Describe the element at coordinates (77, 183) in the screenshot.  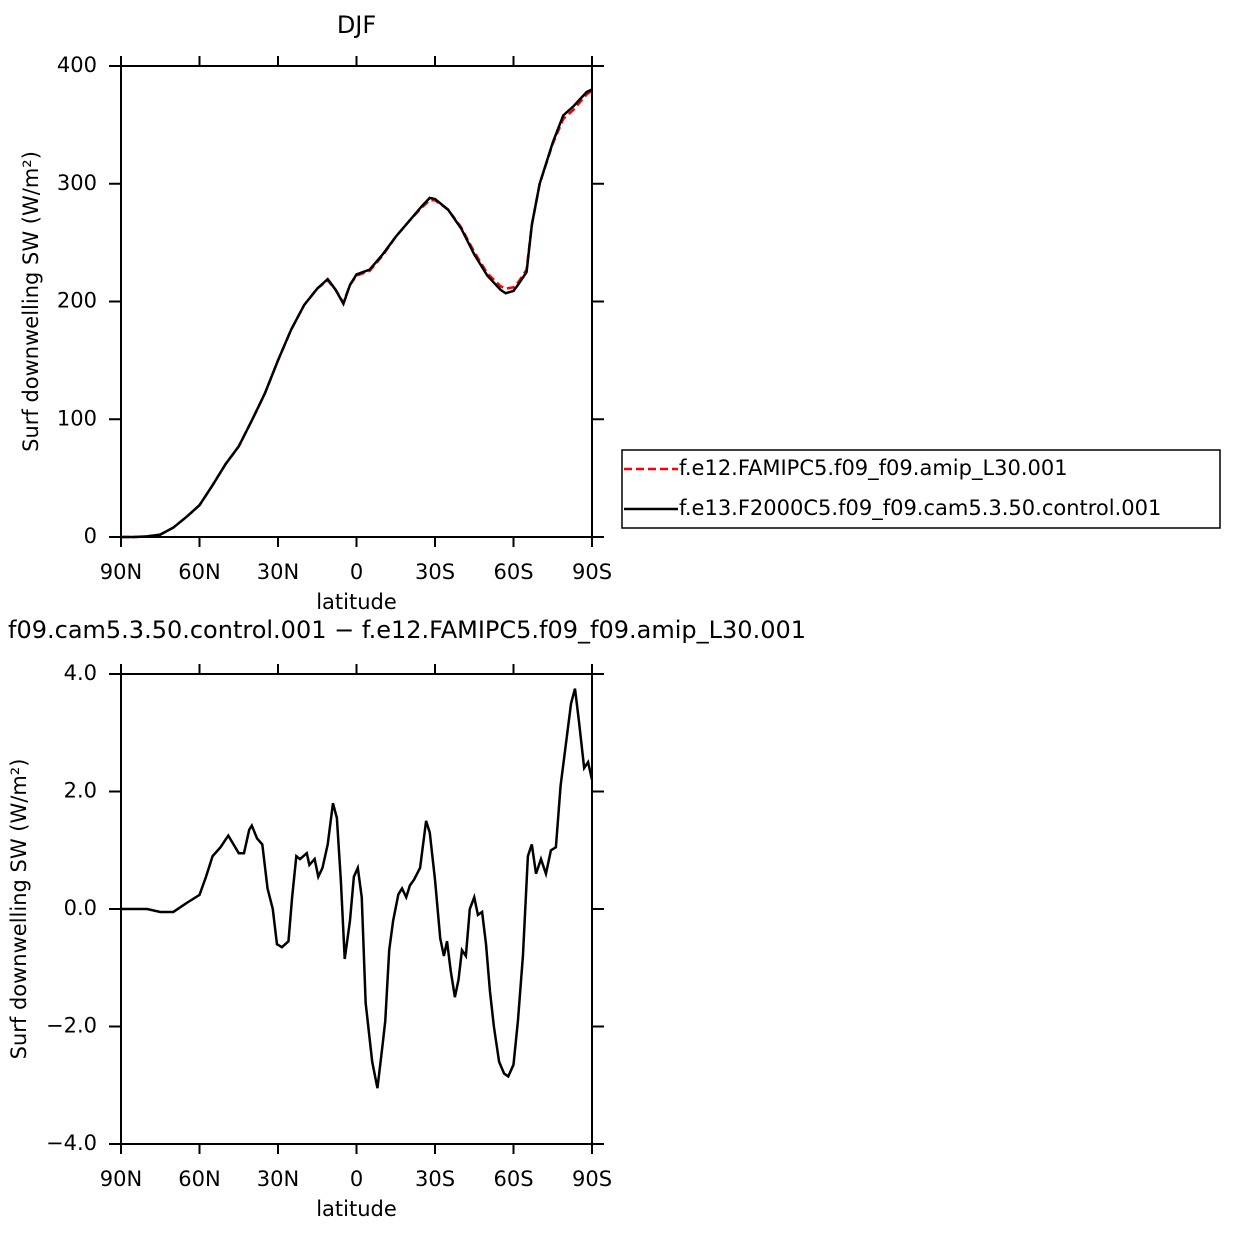
I see `y-tick-label: 300` at that location.